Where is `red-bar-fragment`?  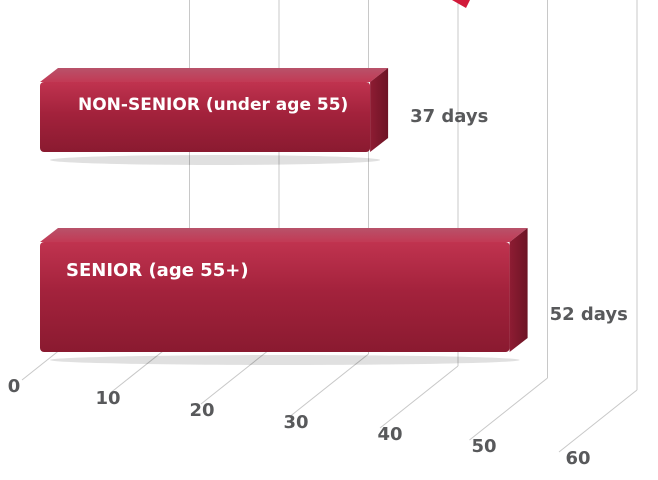 red-bar-fragment is located at coordinates (461, 4).